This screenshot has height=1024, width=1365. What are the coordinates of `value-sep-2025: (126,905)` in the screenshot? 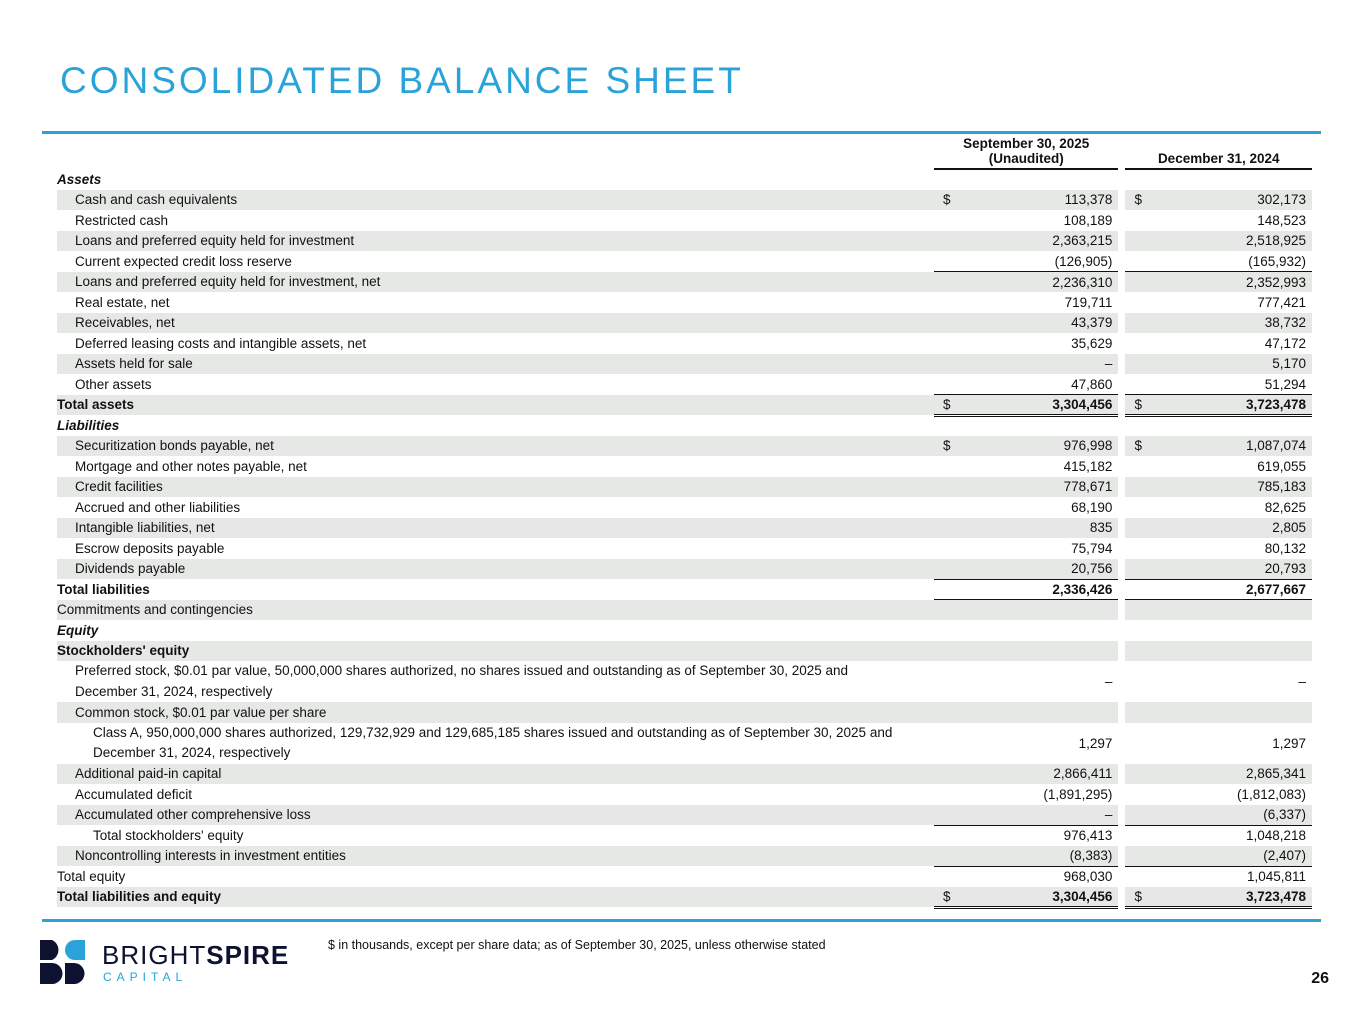 It's located at (1037, 261).